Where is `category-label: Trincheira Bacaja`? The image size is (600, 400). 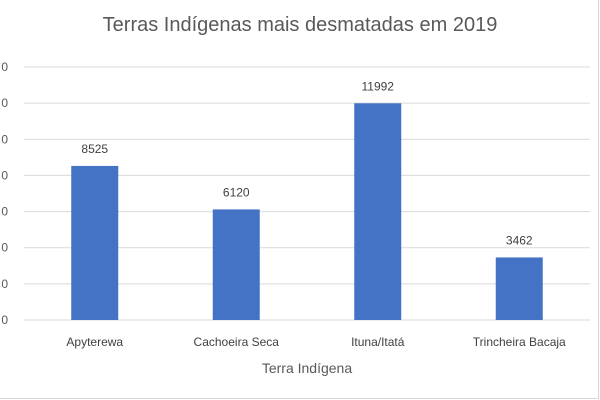 category-label: Trincheira Bacaja is located at coordinates (519, 342).